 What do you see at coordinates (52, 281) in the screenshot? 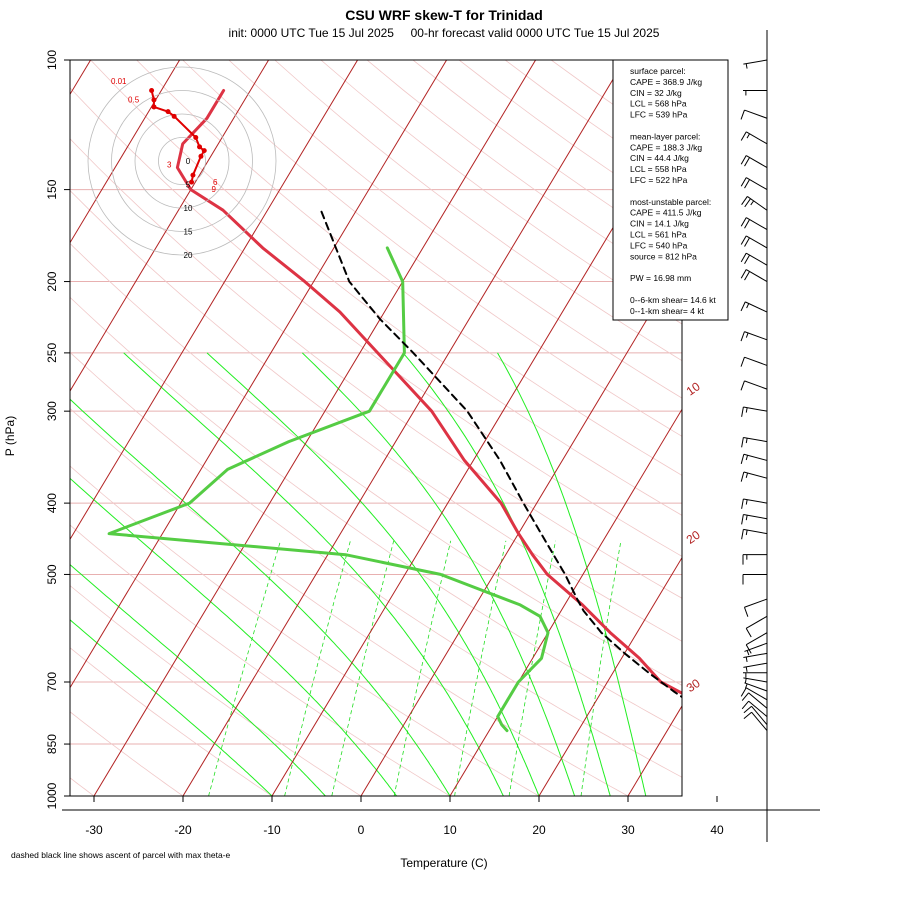
I see `y-tick-label: 200` at bounding box center [52, 281].